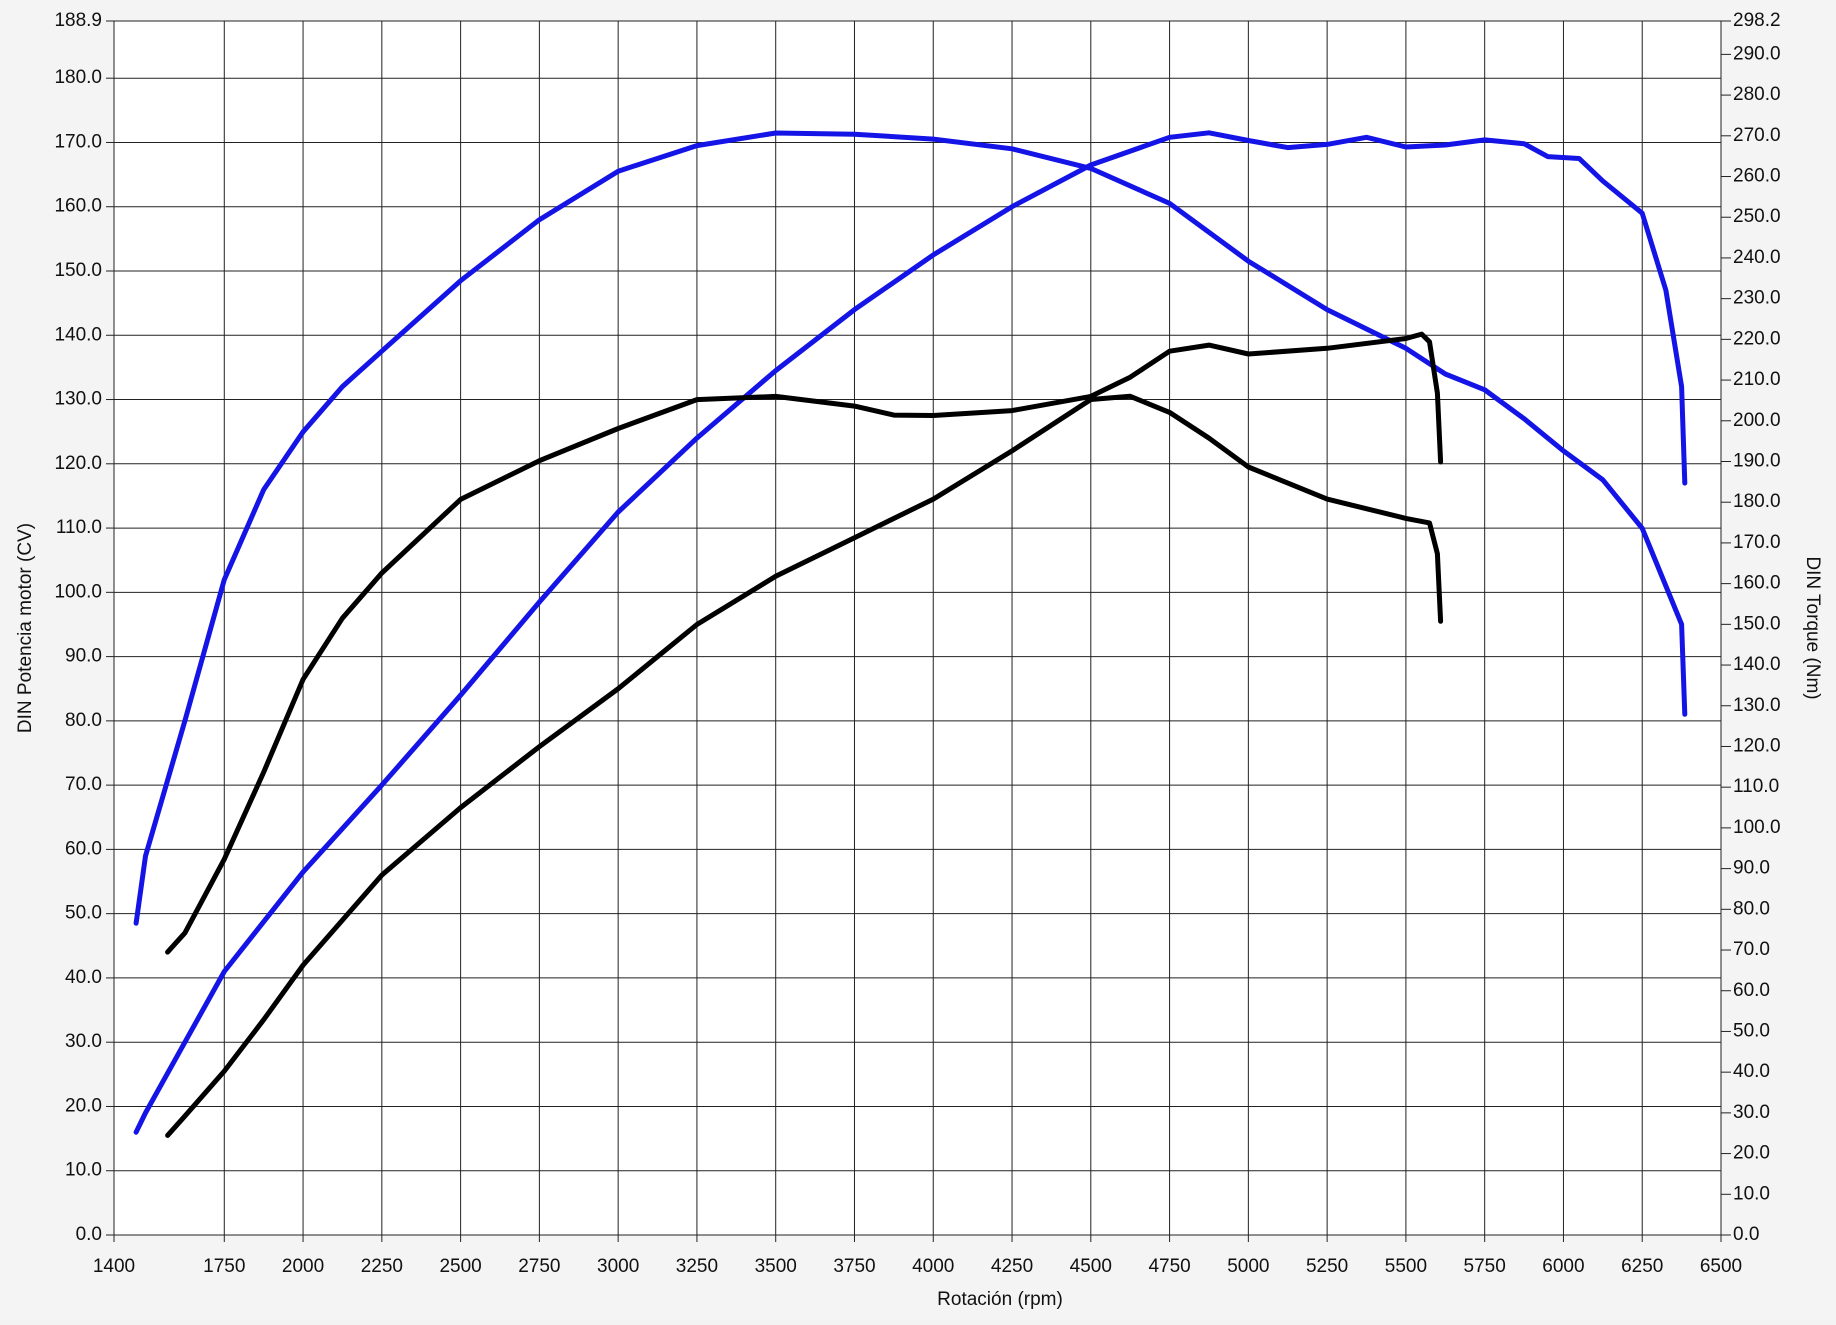  What do you see at coordinates (224, 1266) in the screenshot?
I see `x-tick-label: 1750` at bounding box center [224, 1266].